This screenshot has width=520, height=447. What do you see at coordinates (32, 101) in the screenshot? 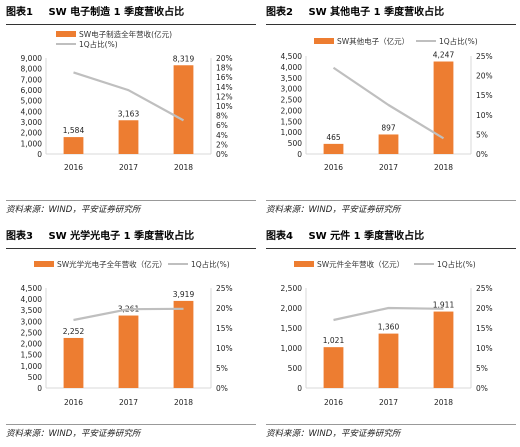
I see `left-tick-label: 5,000` at bounding box center [32, 101].